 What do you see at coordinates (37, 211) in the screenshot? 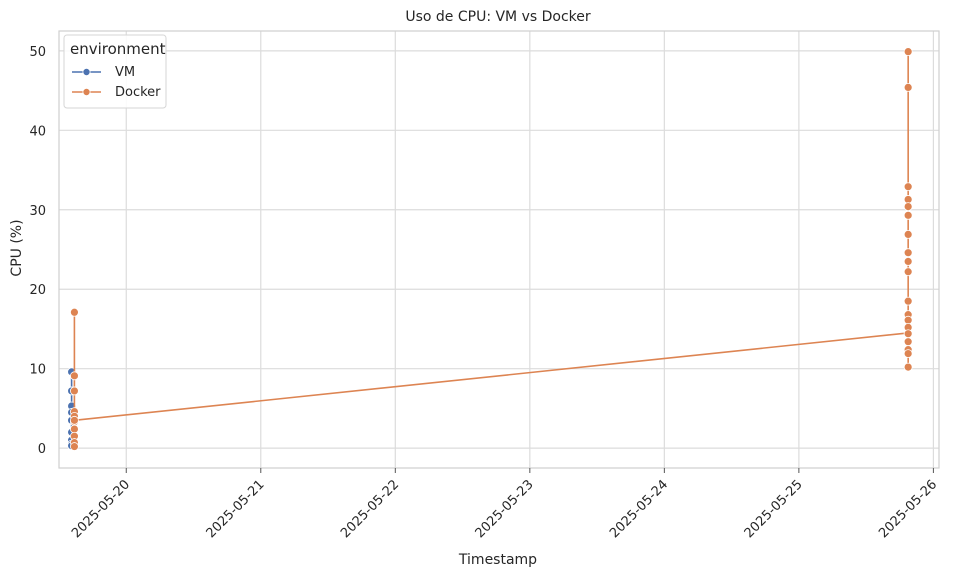
I see `y-tick-label: 30` at bounding box center [37, 211].